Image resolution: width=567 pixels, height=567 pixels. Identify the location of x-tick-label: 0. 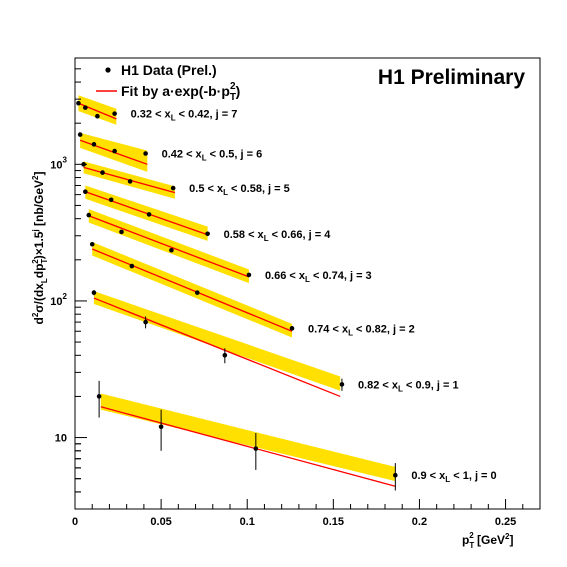
(75, 522).